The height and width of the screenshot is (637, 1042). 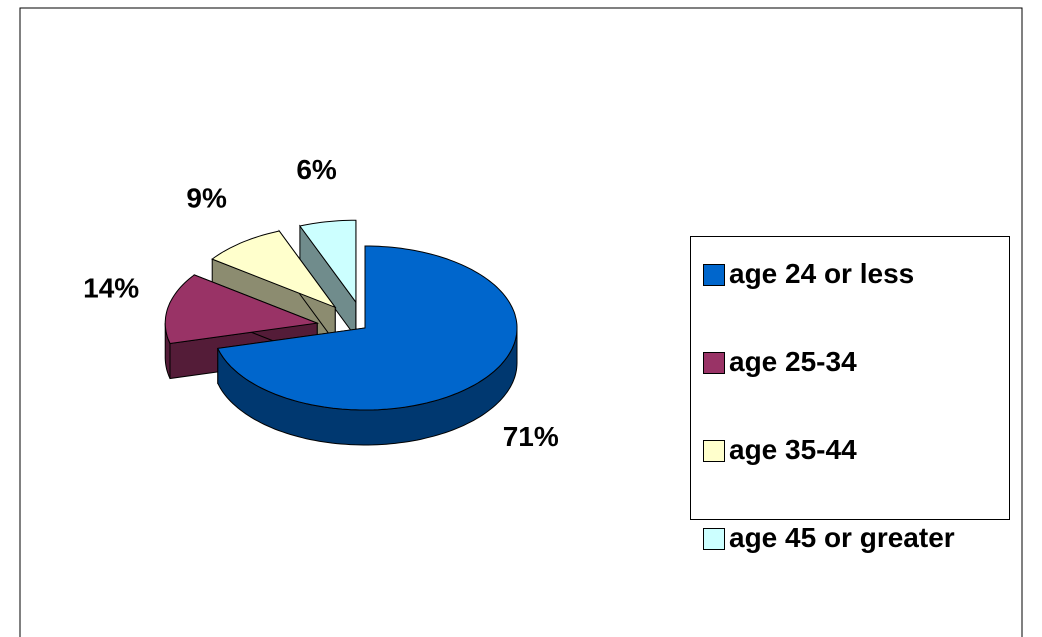 What do you see at coordinates (793, 361) in the screenshot?
I see `legend-label: age 25-34` at bounding box center [793, 361].